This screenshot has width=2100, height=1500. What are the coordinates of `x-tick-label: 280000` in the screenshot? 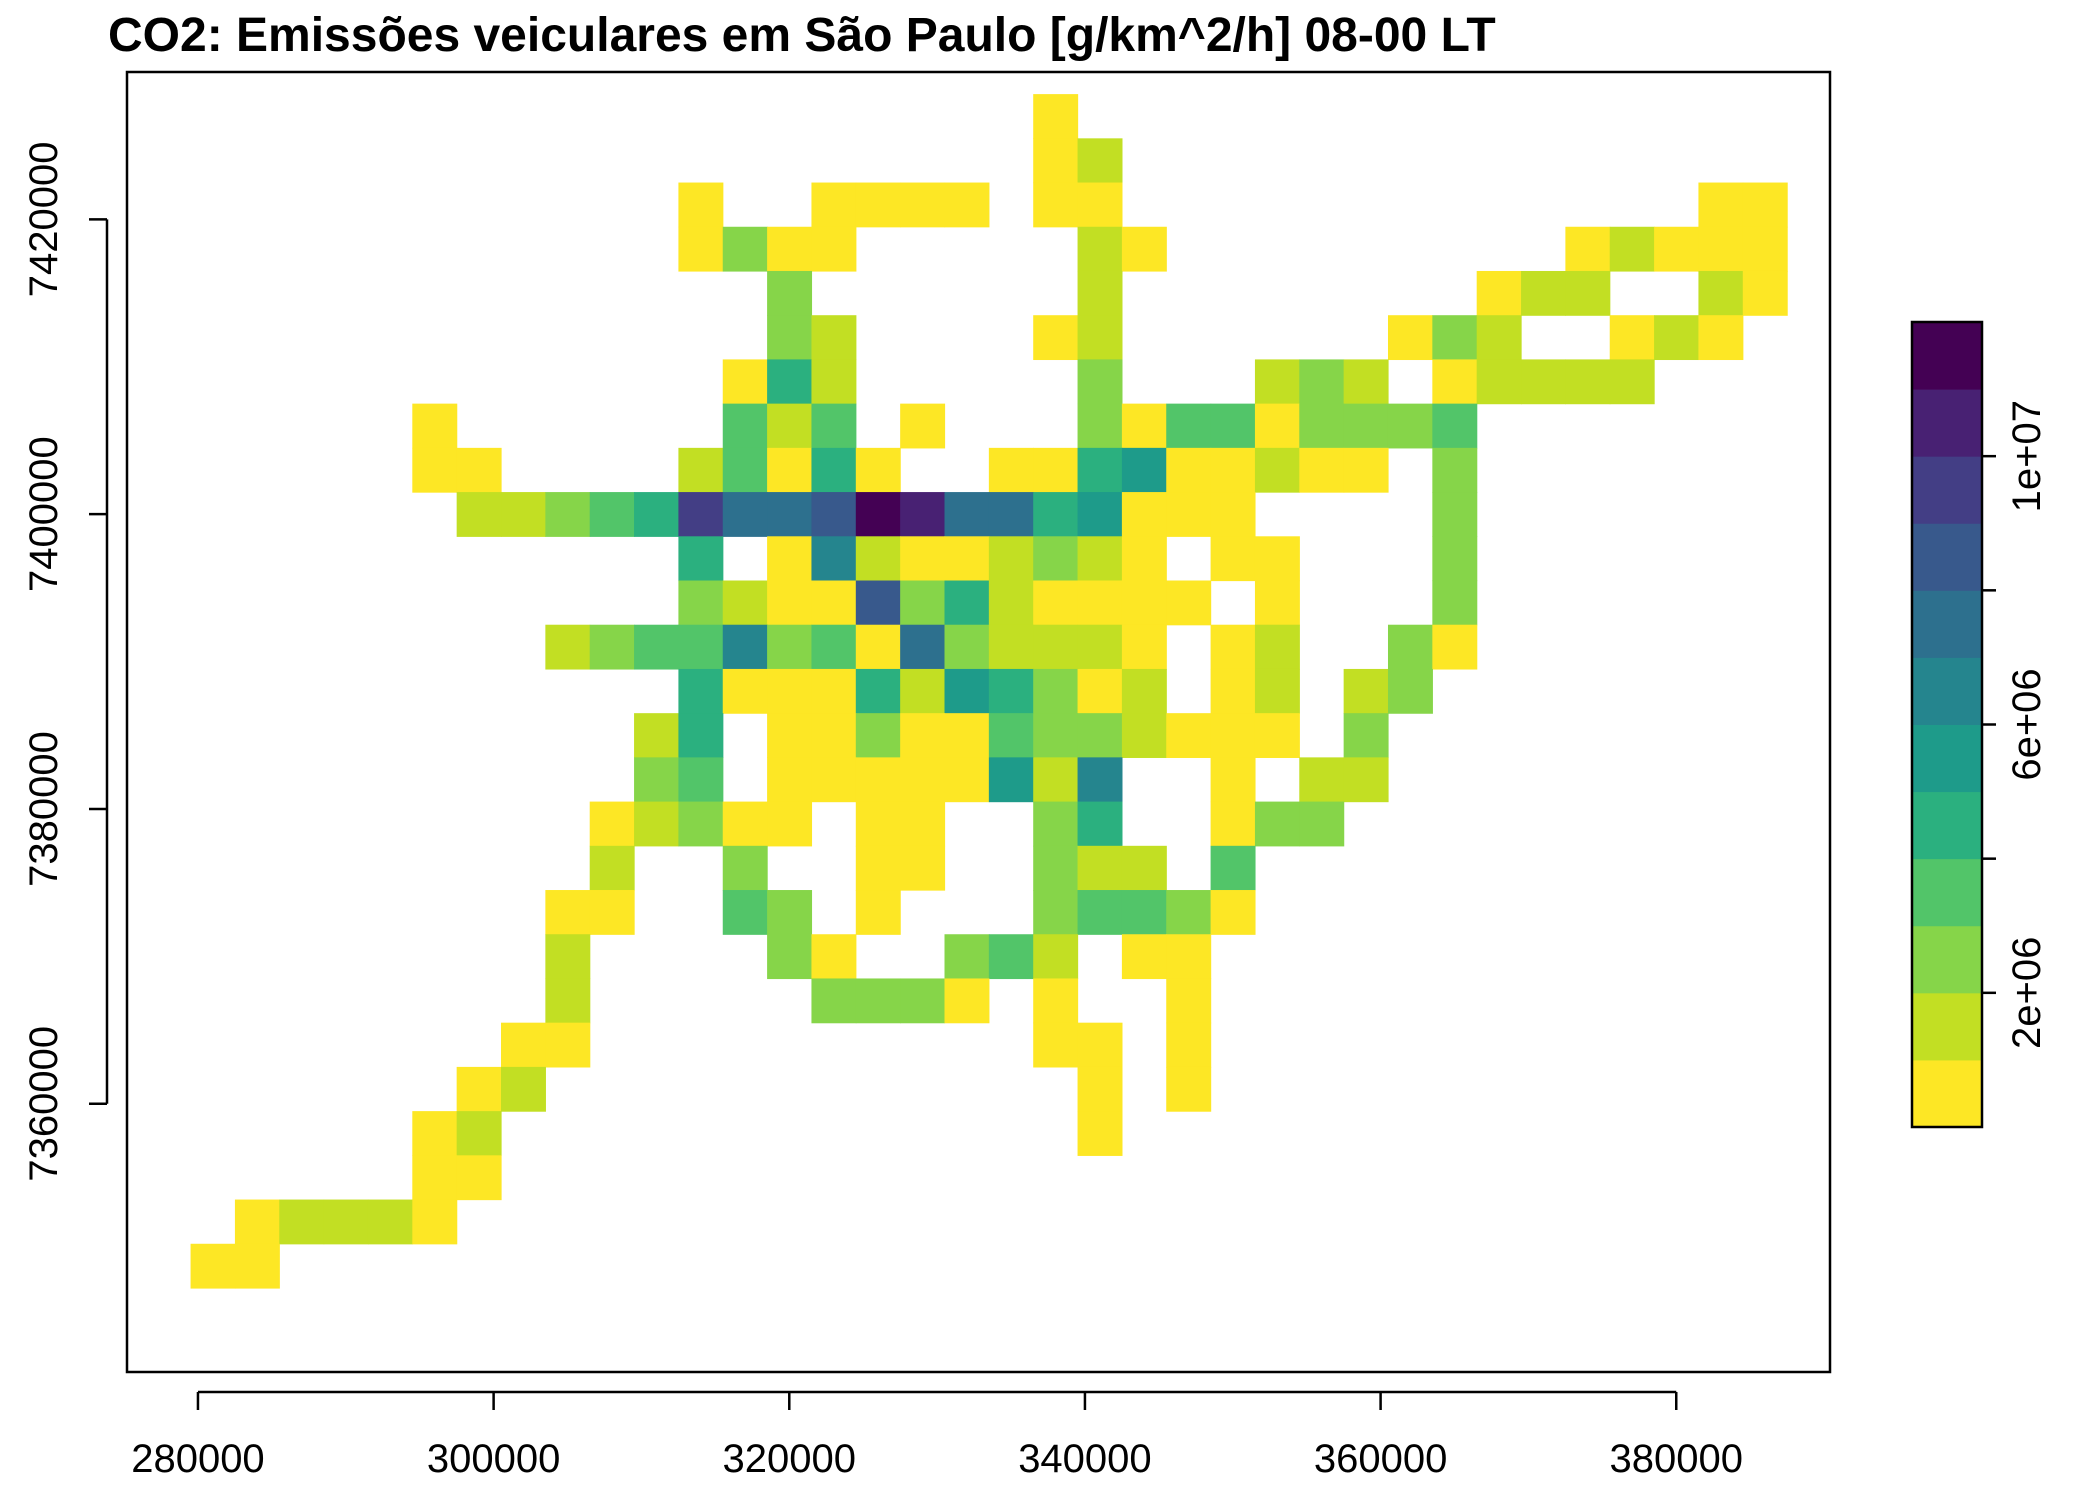 It's located at (197, 1459).